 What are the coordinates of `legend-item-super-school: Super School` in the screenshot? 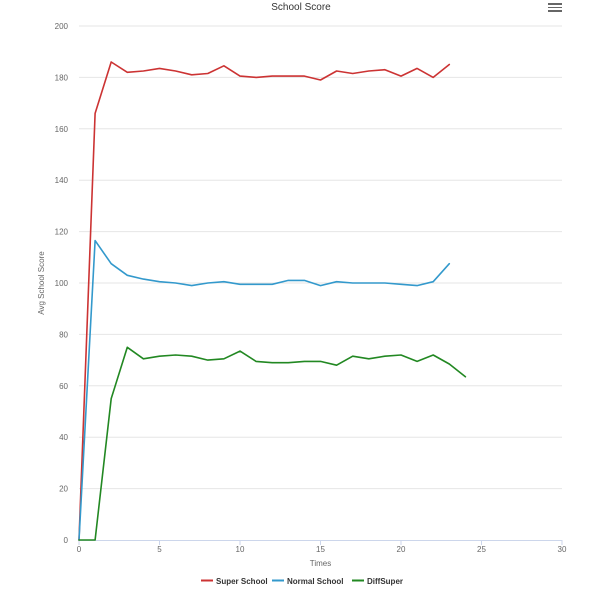 It's located at (234, 581).